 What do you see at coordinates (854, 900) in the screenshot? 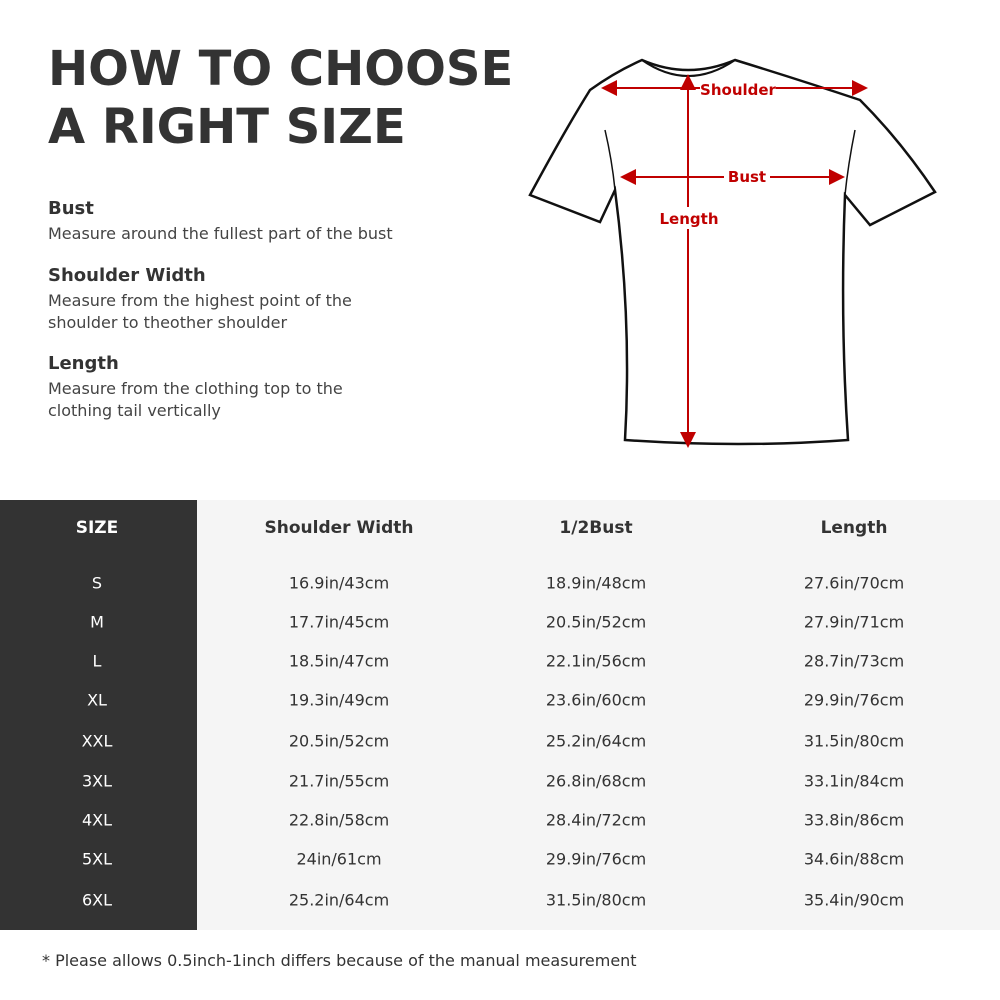
I see `table-cell: 35.4in/90cm` at bounding box center [854, 900].